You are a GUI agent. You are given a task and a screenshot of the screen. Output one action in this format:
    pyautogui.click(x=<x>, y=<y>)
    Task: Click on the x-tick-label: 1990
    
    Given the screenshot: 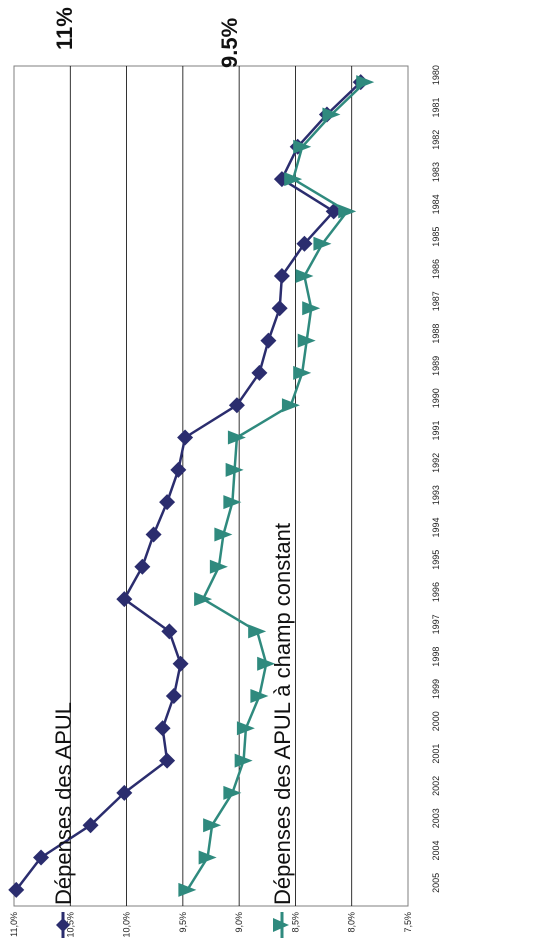 What is the action you would take?
    pyautogui.click(x=436, y=398)
    